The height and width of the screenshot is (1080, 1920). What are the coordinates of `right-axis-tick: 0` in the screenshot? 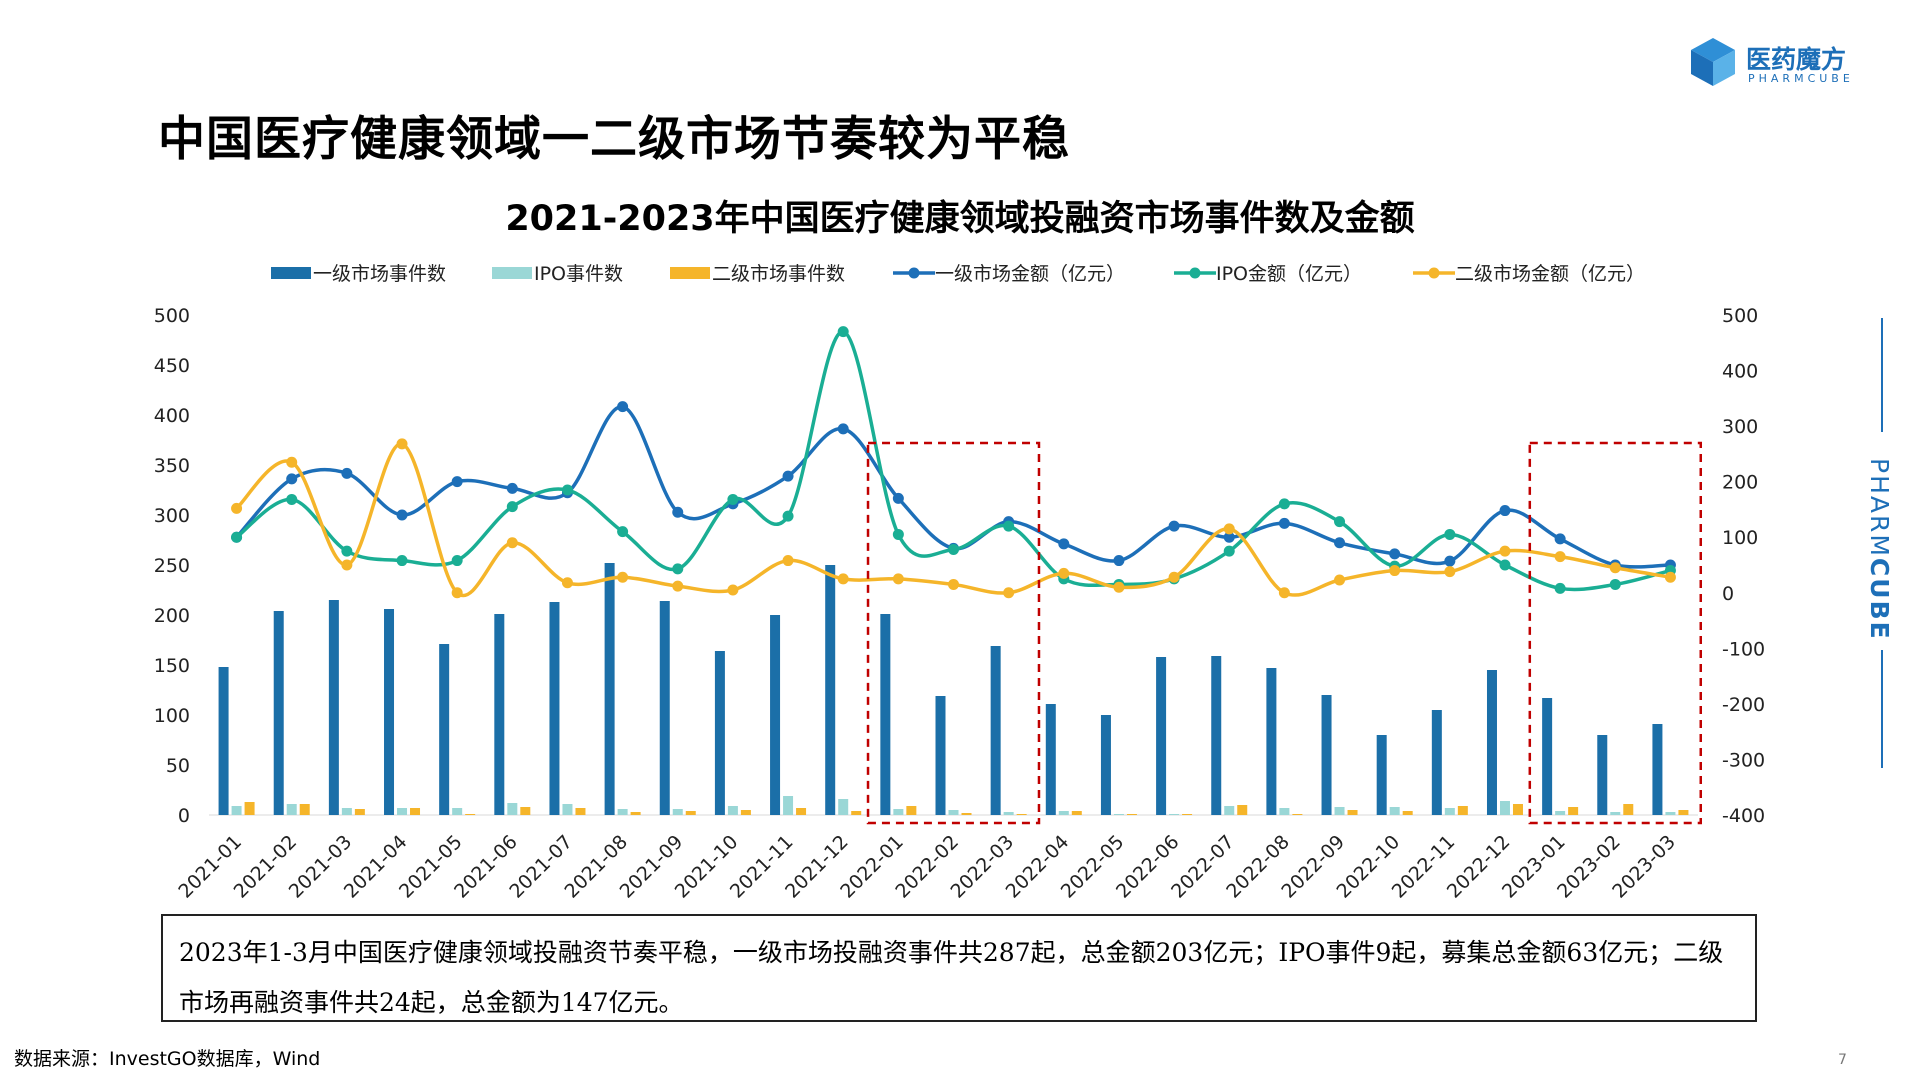 It's located at (1728, 594).